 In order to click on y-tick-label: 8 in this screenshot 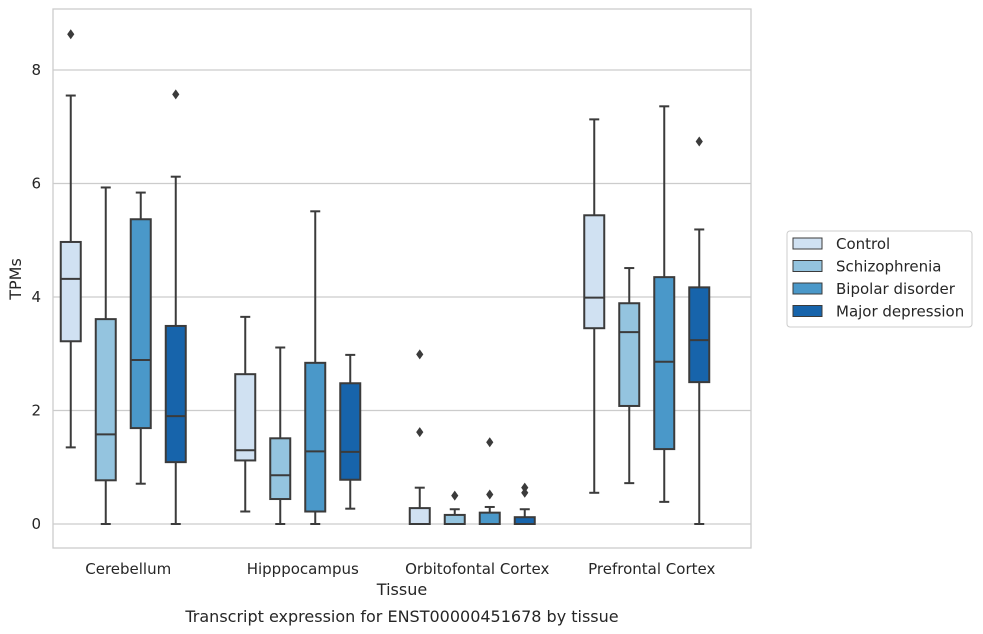, I will do `click(36, 70)`.